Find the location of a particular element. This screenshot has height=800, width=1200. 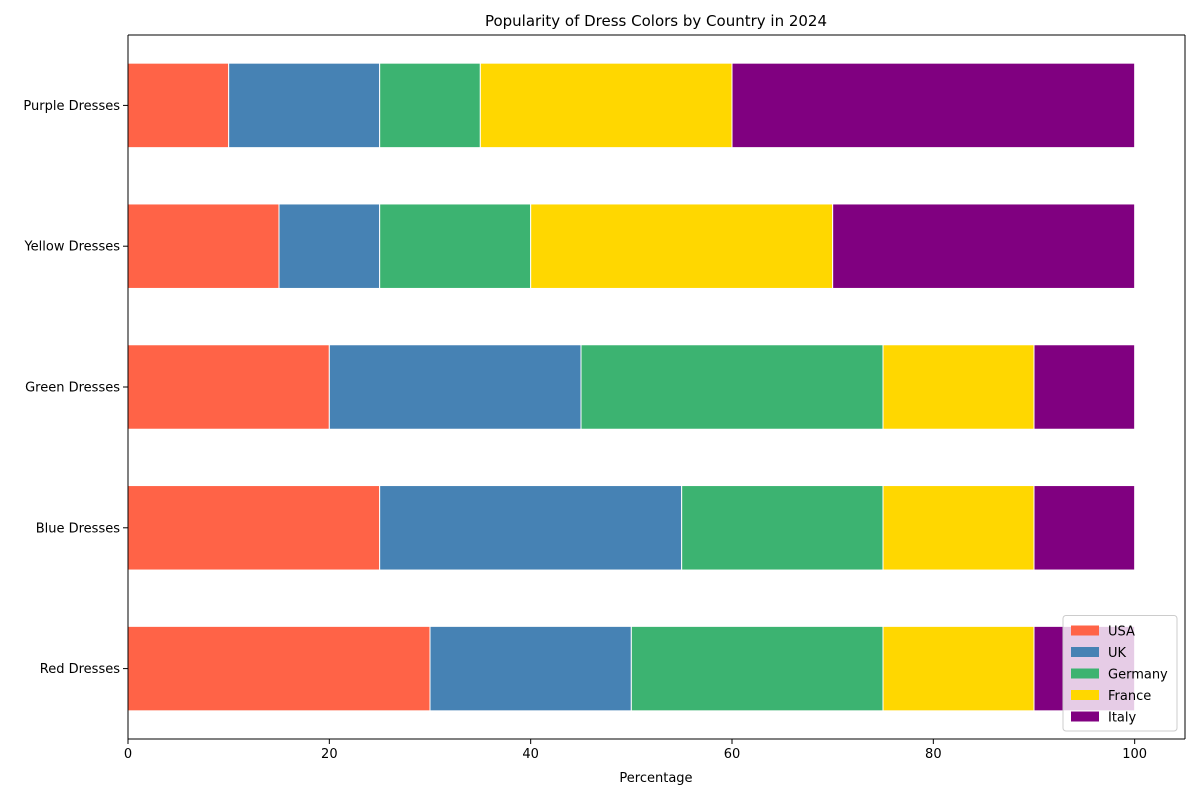

x-axis-title: Percentage is located at coordinates (655, 778).